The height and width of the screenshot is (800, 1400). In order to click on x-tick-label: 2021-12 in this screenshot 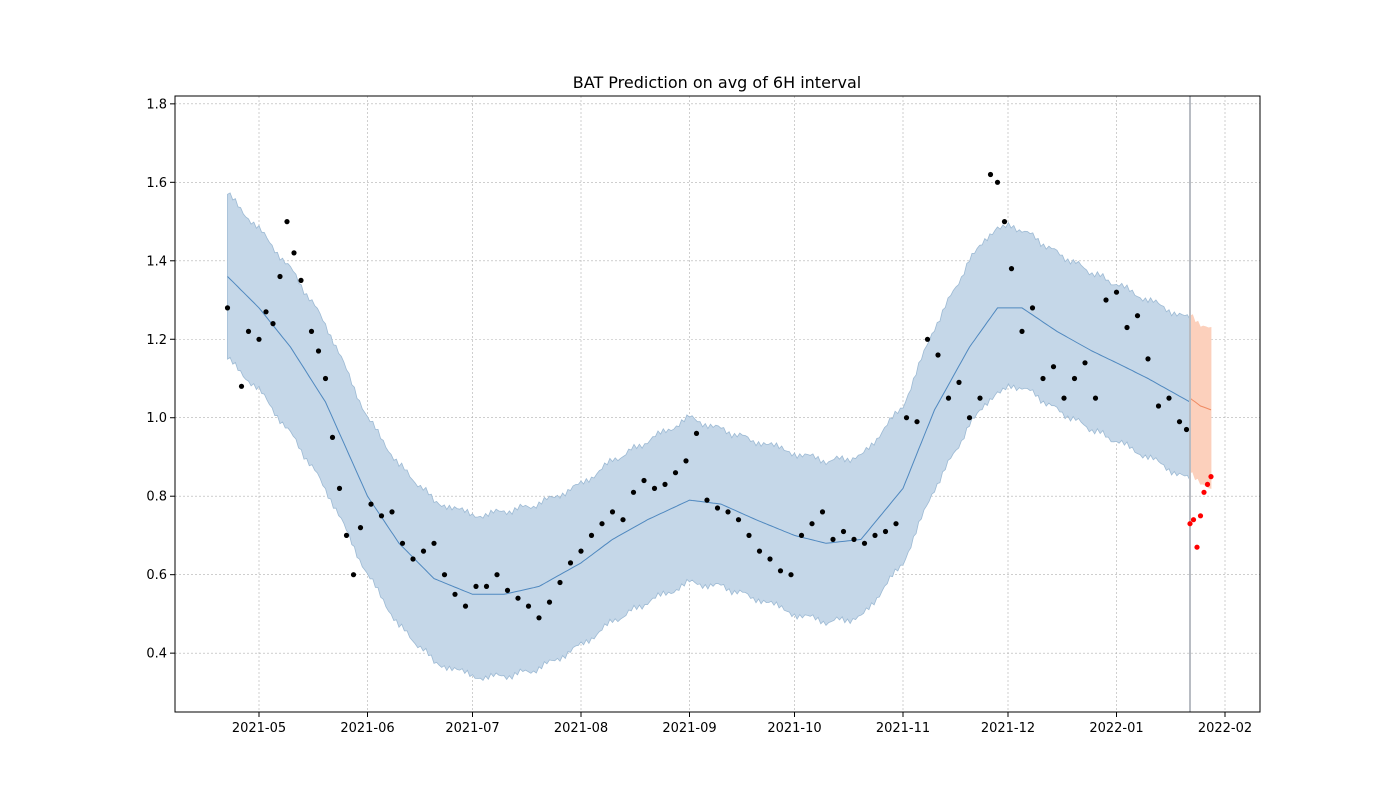, I will do `click(1008, 728)`.